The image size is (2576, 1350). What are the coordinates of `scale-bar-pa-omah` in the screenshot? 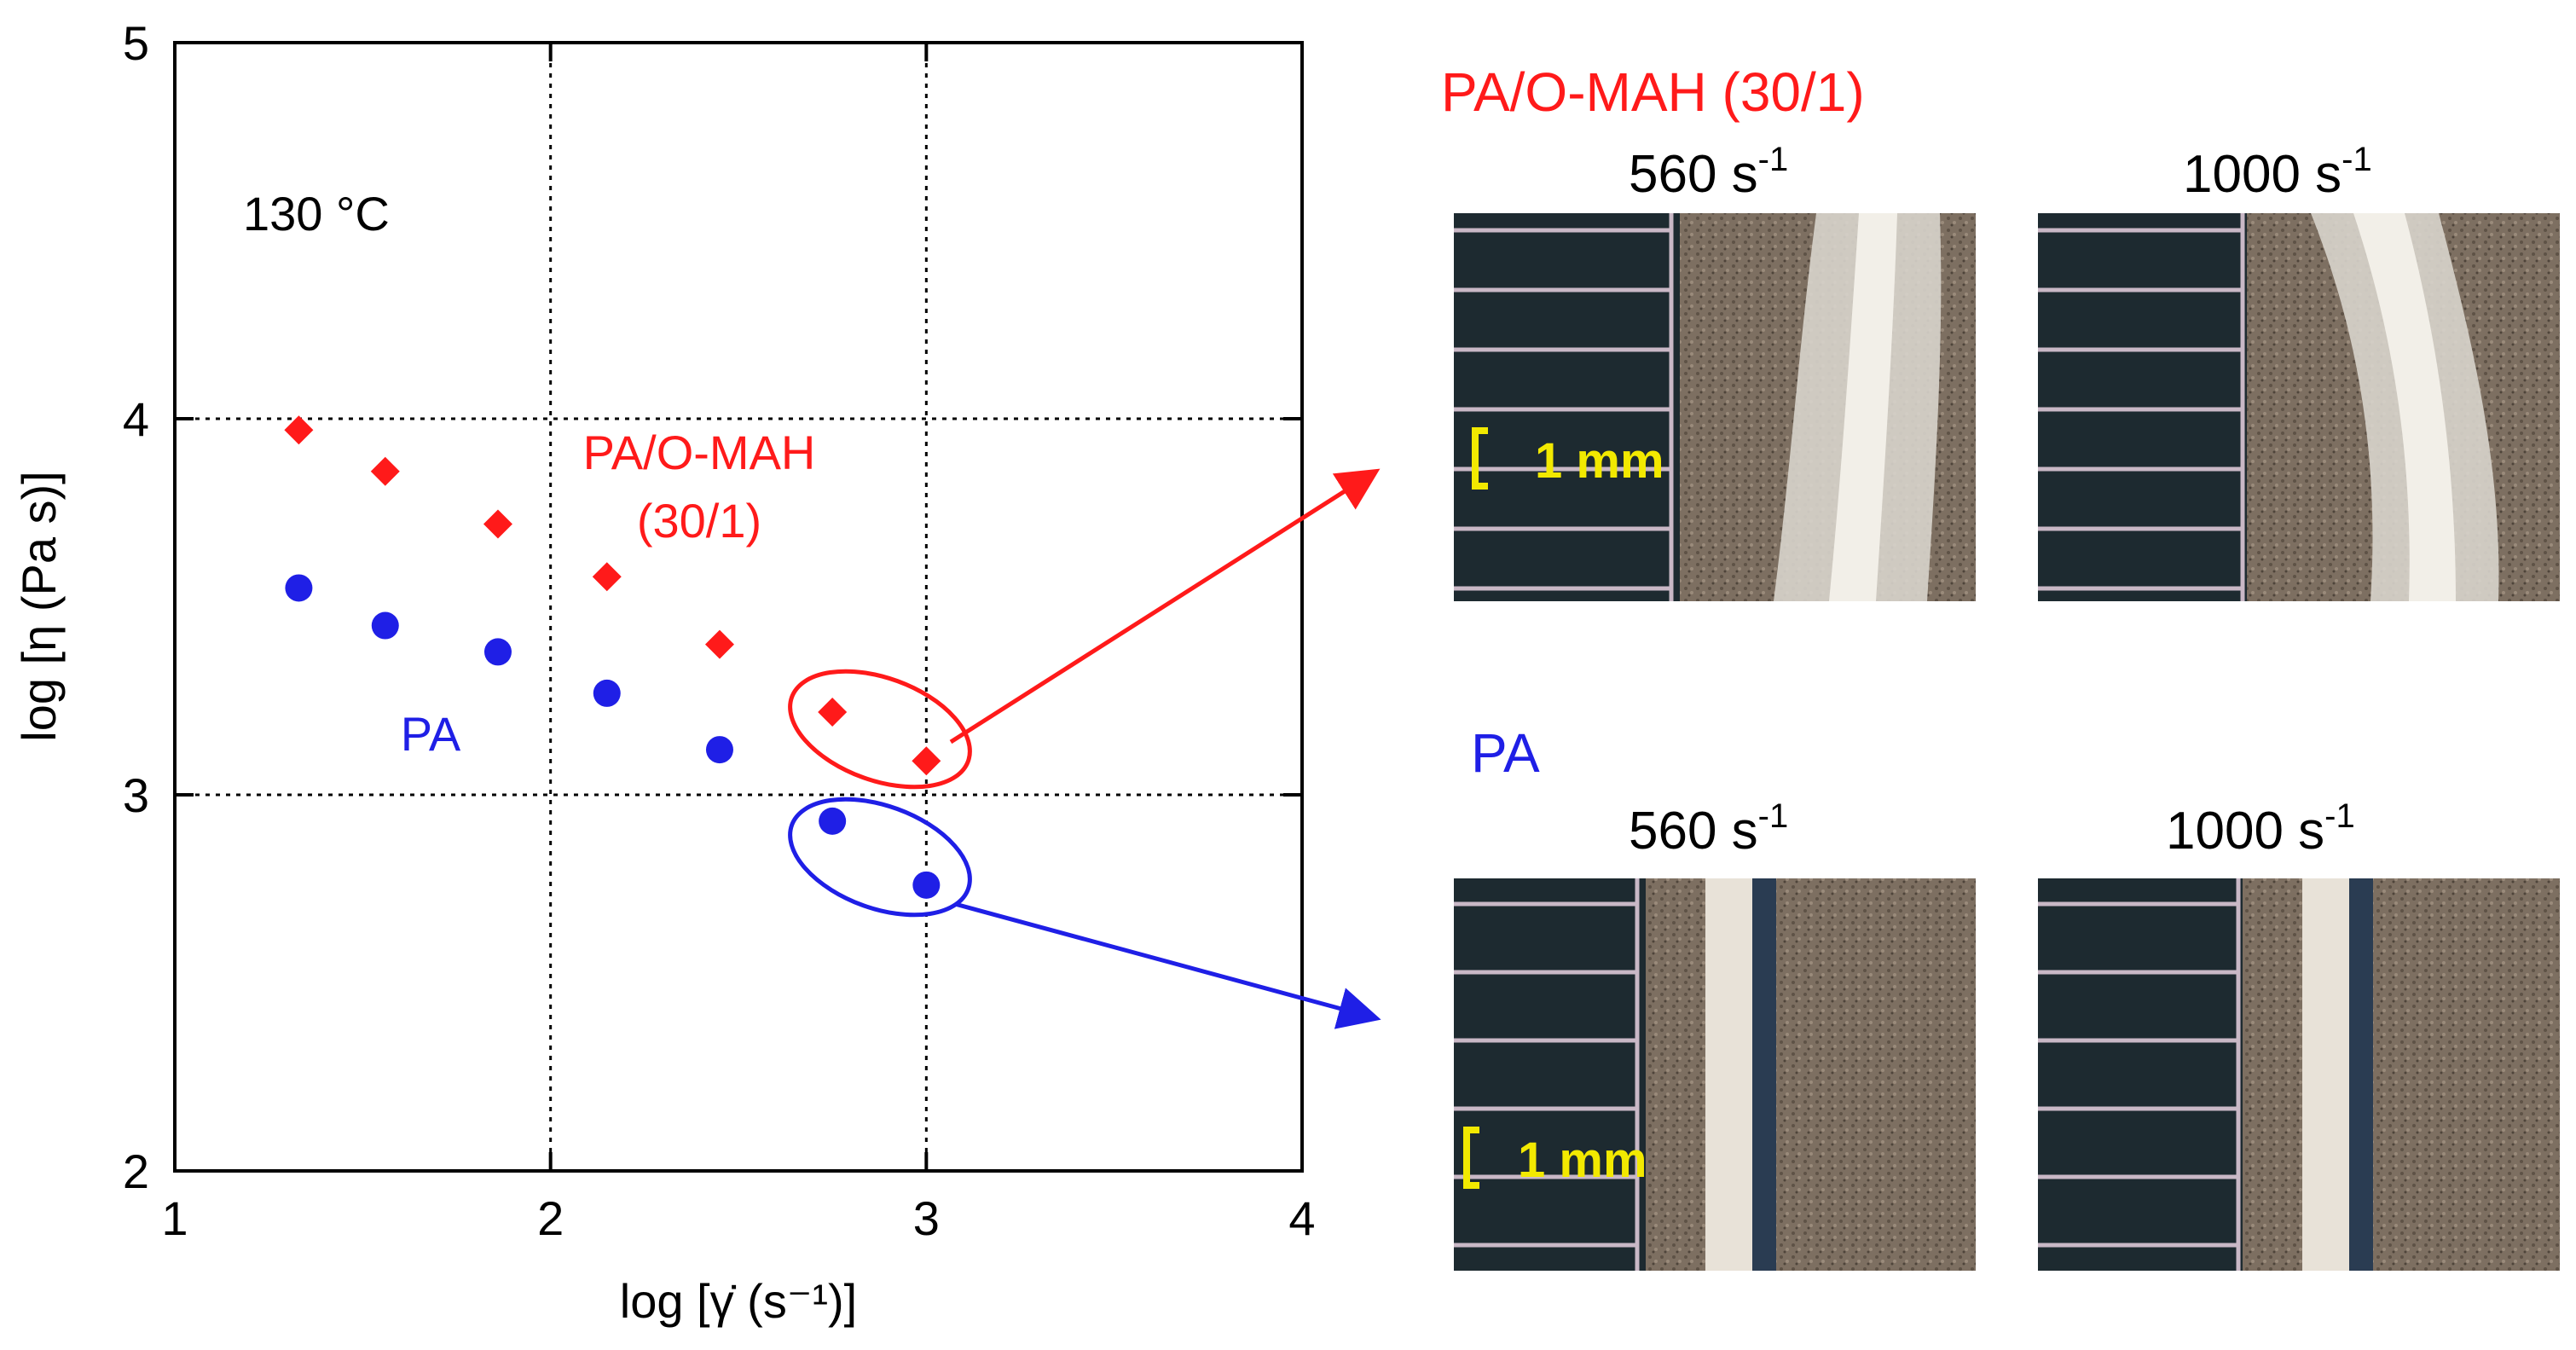 It's located at (1480, 459).